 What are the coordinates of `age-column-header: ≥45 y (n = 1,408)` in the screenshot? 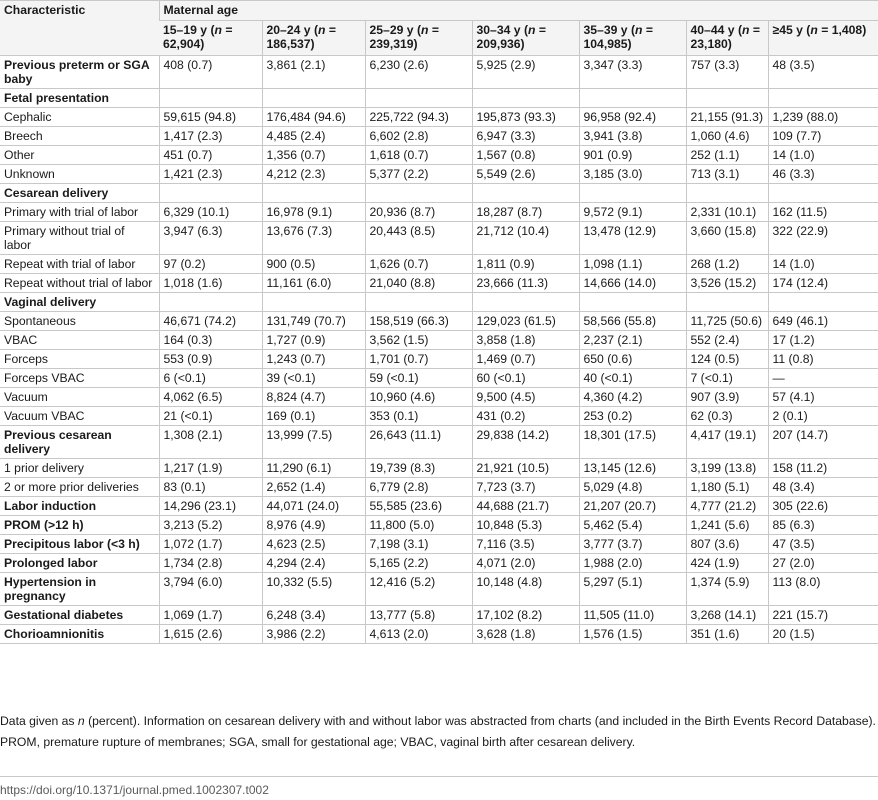 It's located at (822, 38).